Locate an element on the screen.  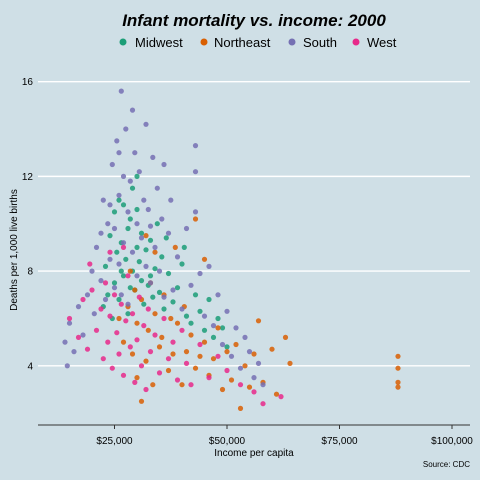
x-axis-ticks: $25,000 $50,000 $75,000 $100,000 is located at coordinates (284, 436).